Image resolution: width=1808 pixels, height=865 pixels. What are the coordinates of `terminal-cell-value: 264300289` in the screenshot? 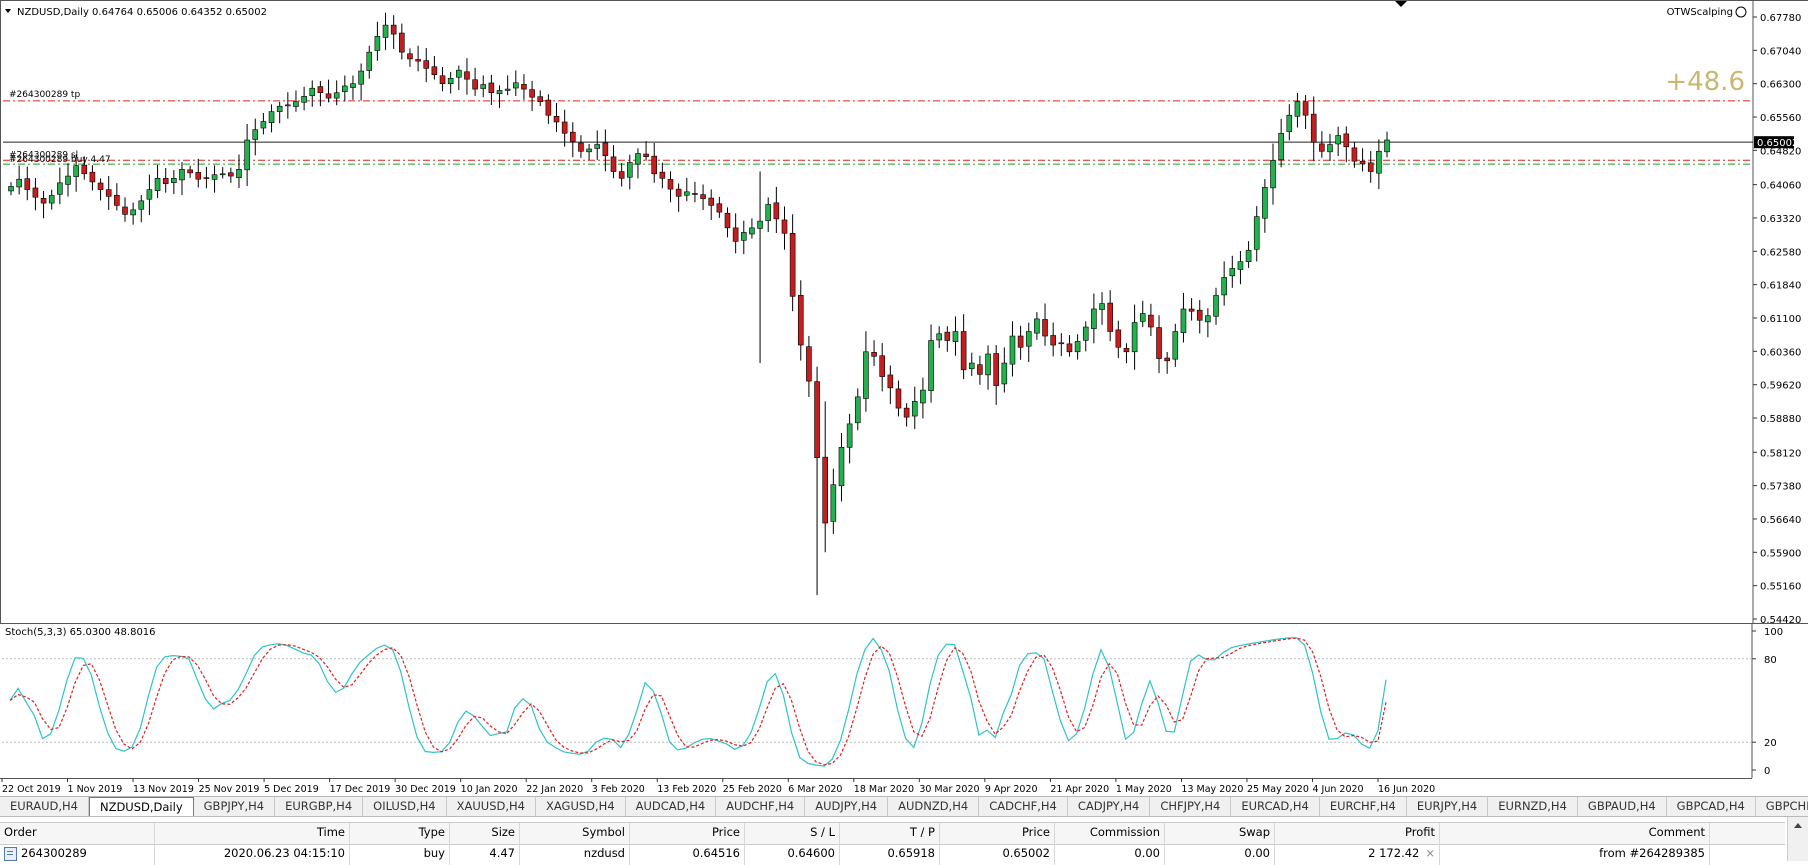 It's located at (54, 853).